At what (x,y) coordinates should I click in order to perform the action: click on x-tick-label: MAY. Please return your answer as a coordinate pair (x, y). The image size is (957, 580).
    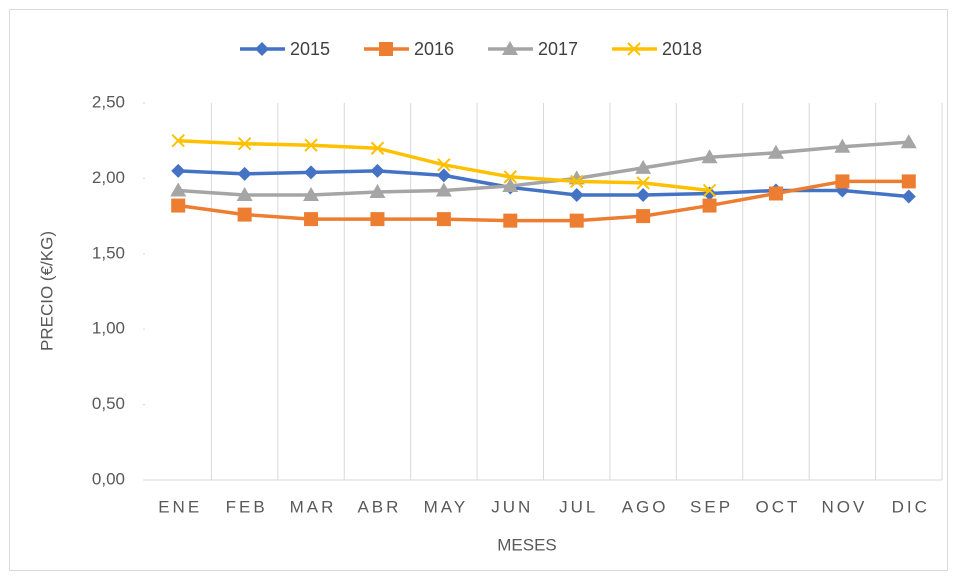
    Looking at the image, I should click on (446, 506).